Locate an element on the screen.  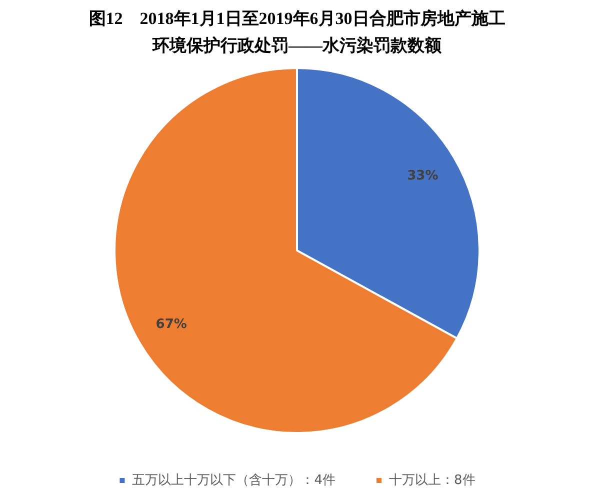
legend-label: 十万以上：8件 is located at coordinates (432, 480).